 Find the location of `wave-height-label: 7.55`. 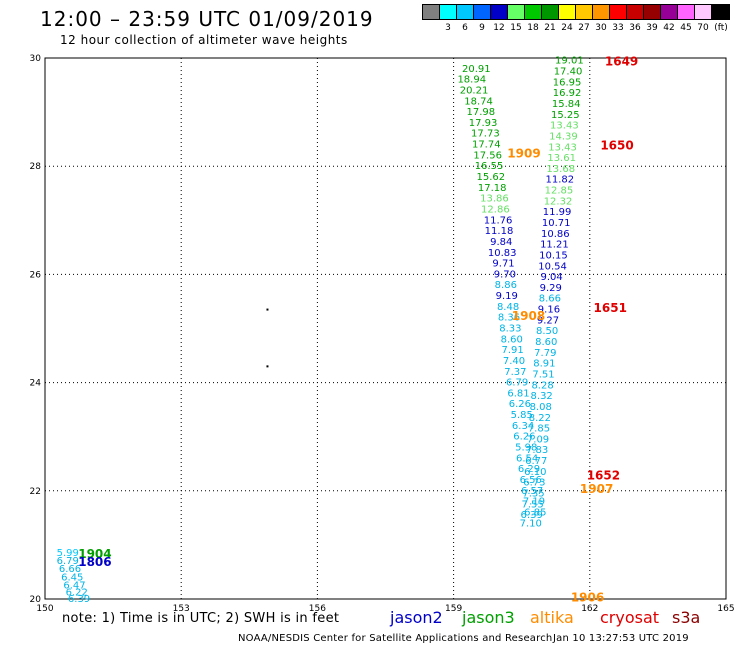

wave-height-label: 7.55 is located at coordinates (532, 504).